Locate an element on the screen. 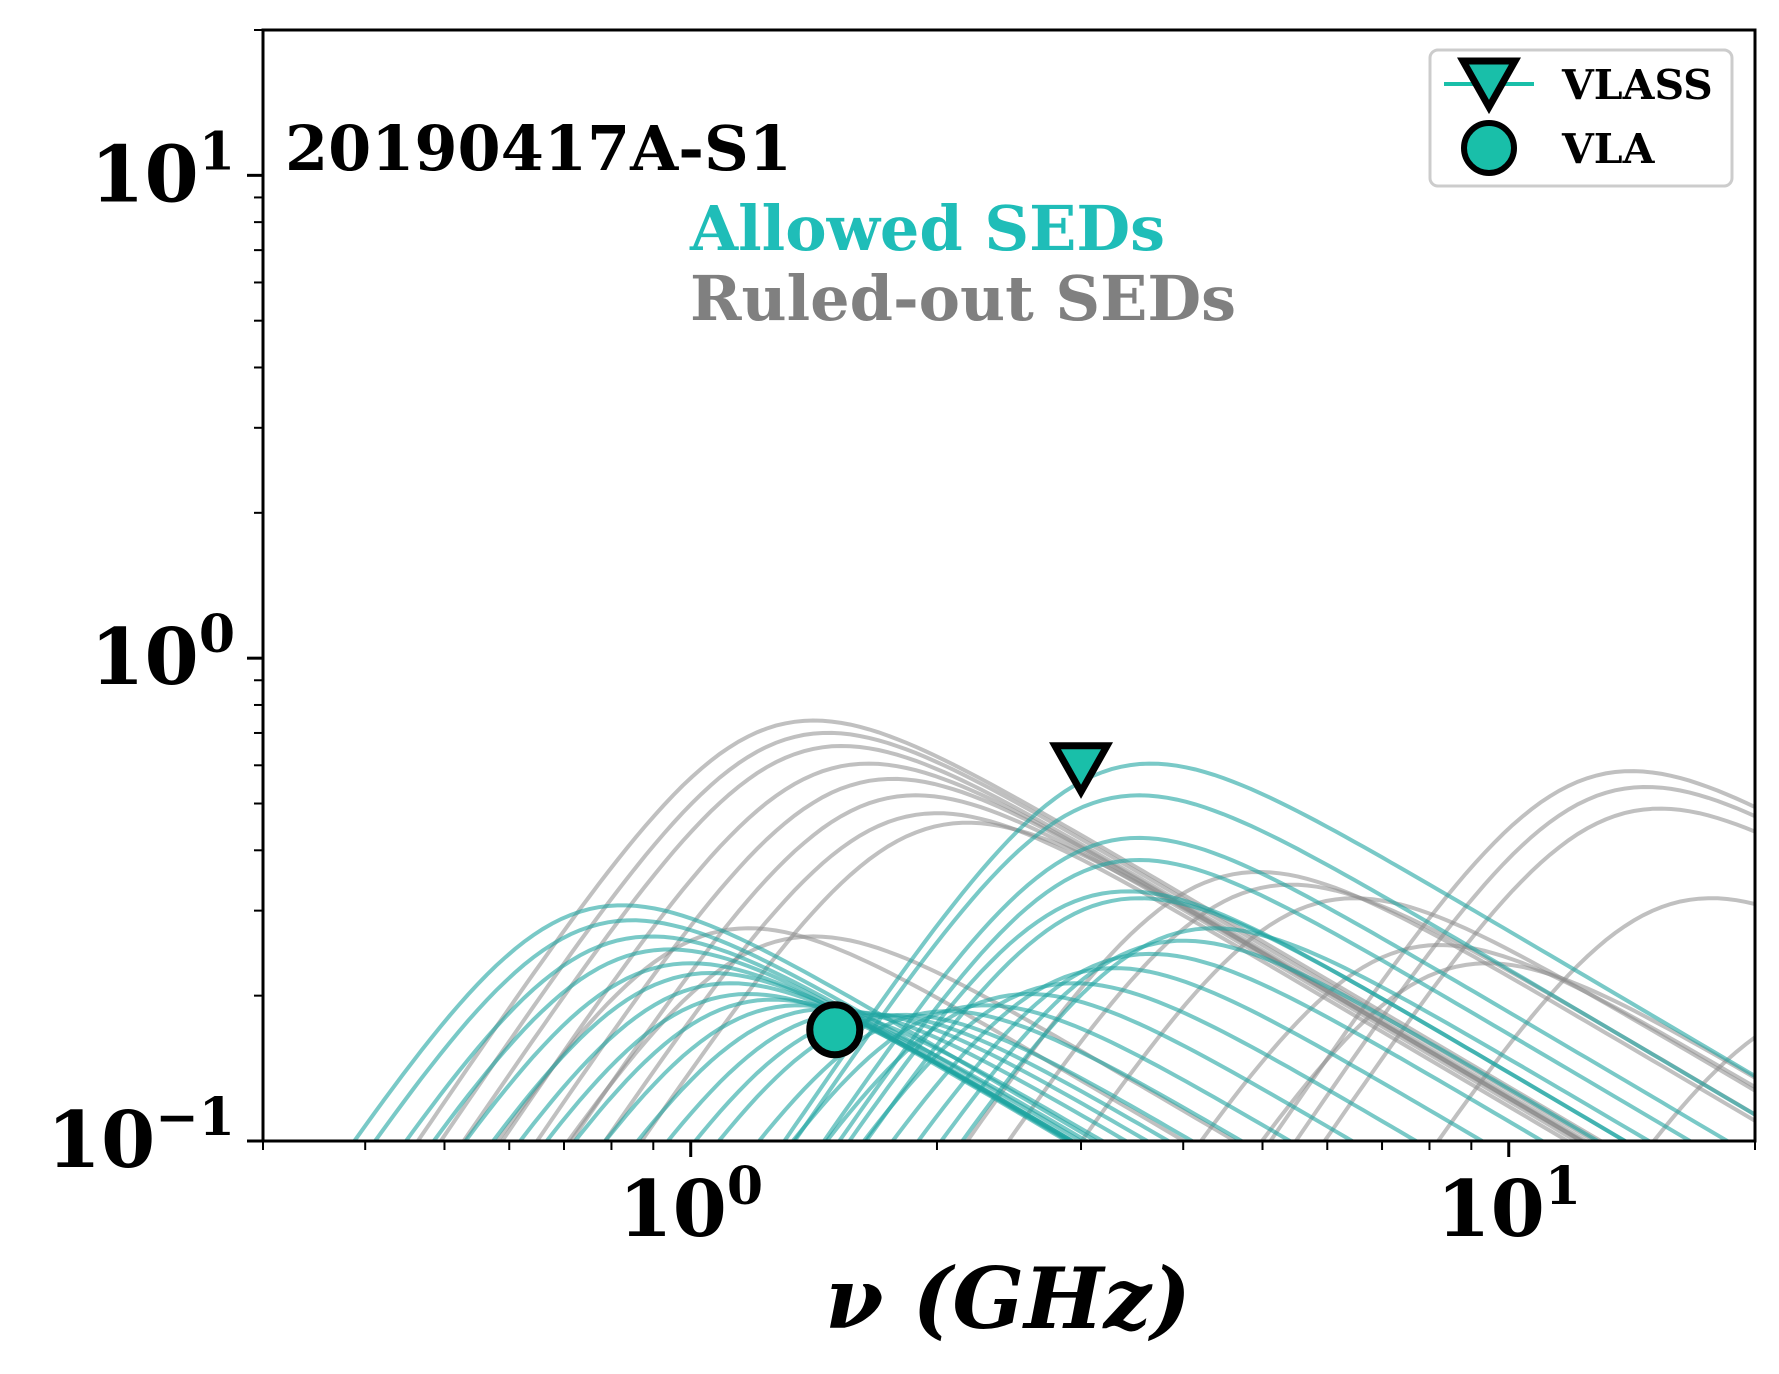 This screenshot has width=1779, height=1374. x-tick-label-1: 10¹ is located at coordinates (1508, 1205).